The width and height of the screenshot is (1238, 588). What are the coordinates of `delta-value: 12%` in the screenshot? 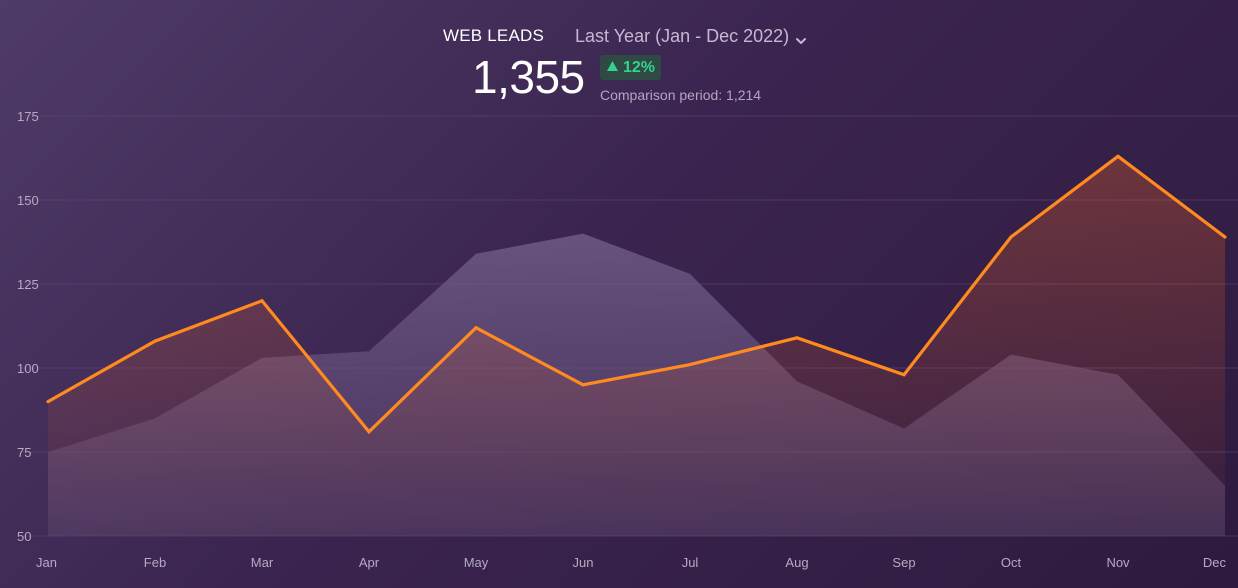 It's located at (639, 67).